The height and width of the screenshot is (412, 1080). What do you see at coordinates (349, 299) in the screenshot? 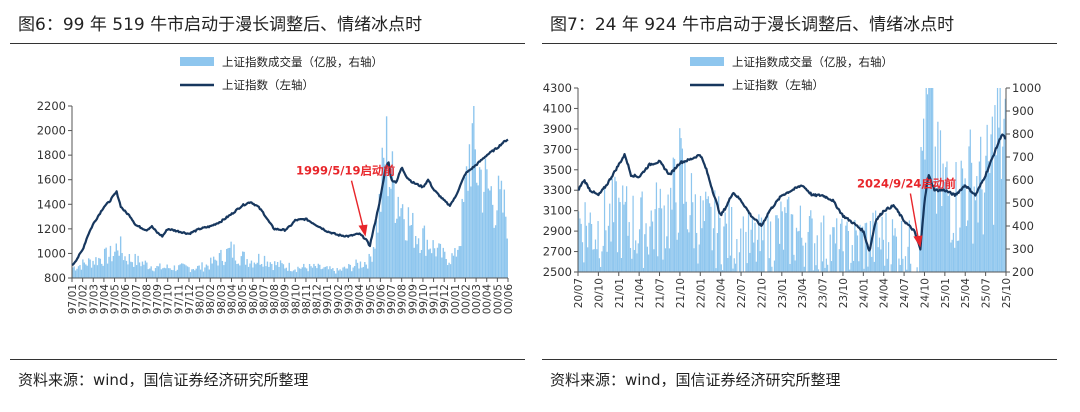
I see `x-tick-label: 99/03` at bounding box center [349, 299].